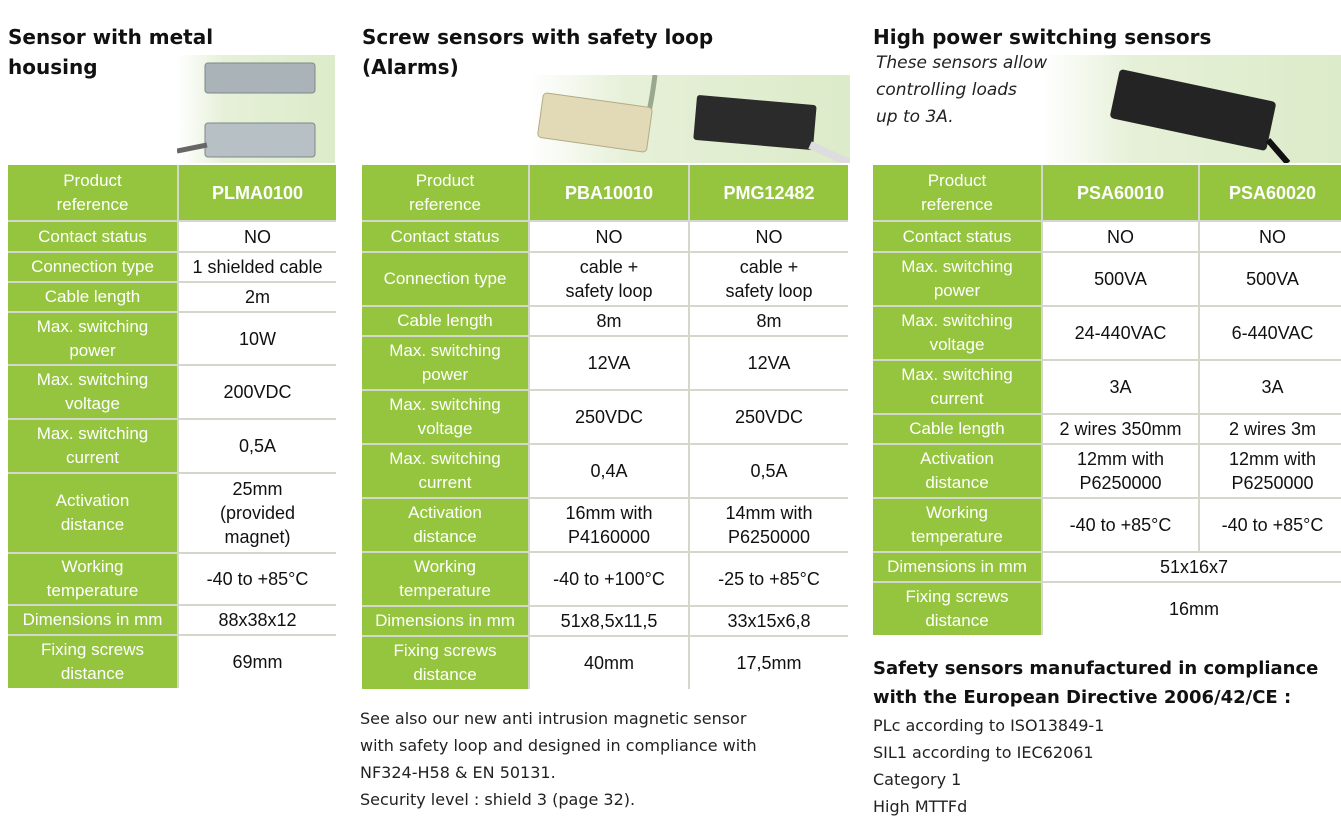 The image size is (1341, 830). I want to click on note-line: NF324-H58 & EN 50131., so click(458, 772).